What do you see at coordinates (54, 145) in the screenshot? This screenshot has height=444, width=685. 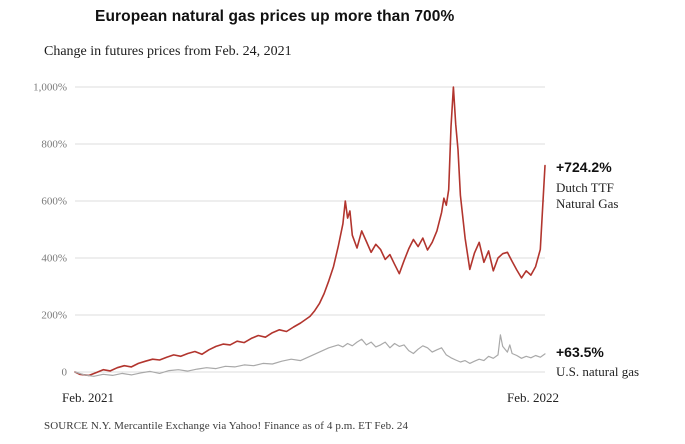 I see `y-tick-label: 800%` at bounding box center [54, 145].